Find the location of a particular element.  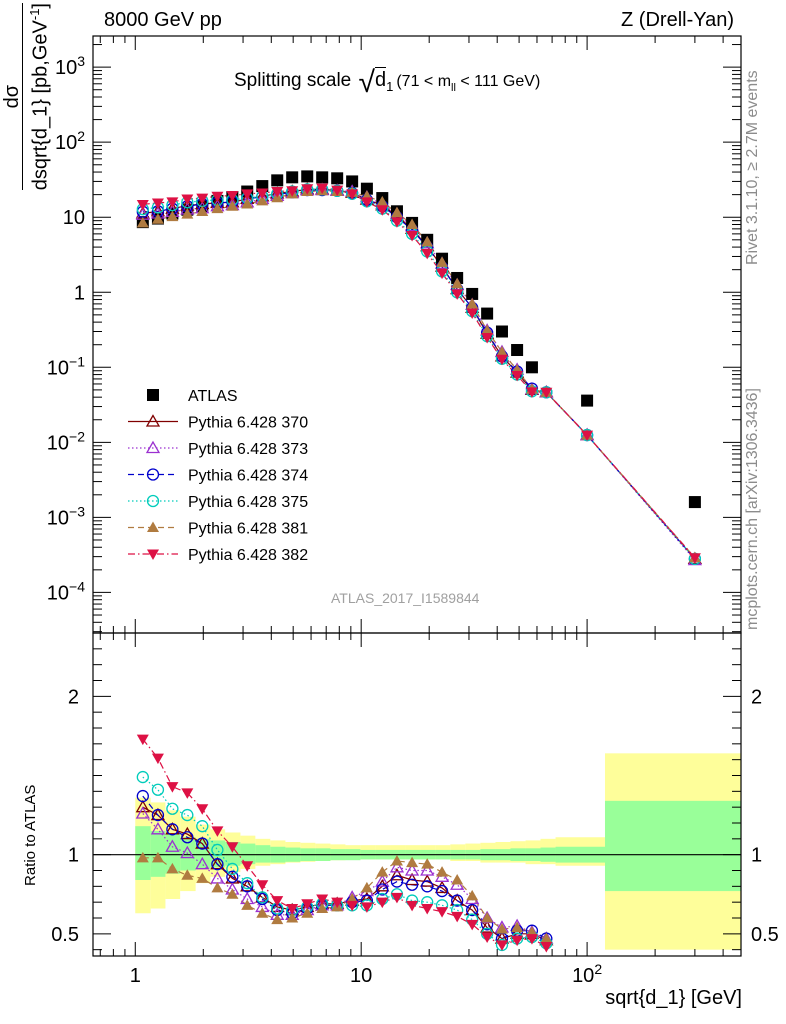

ratio-y-tick-label-right: 2 is located at coordinates (756, 697).